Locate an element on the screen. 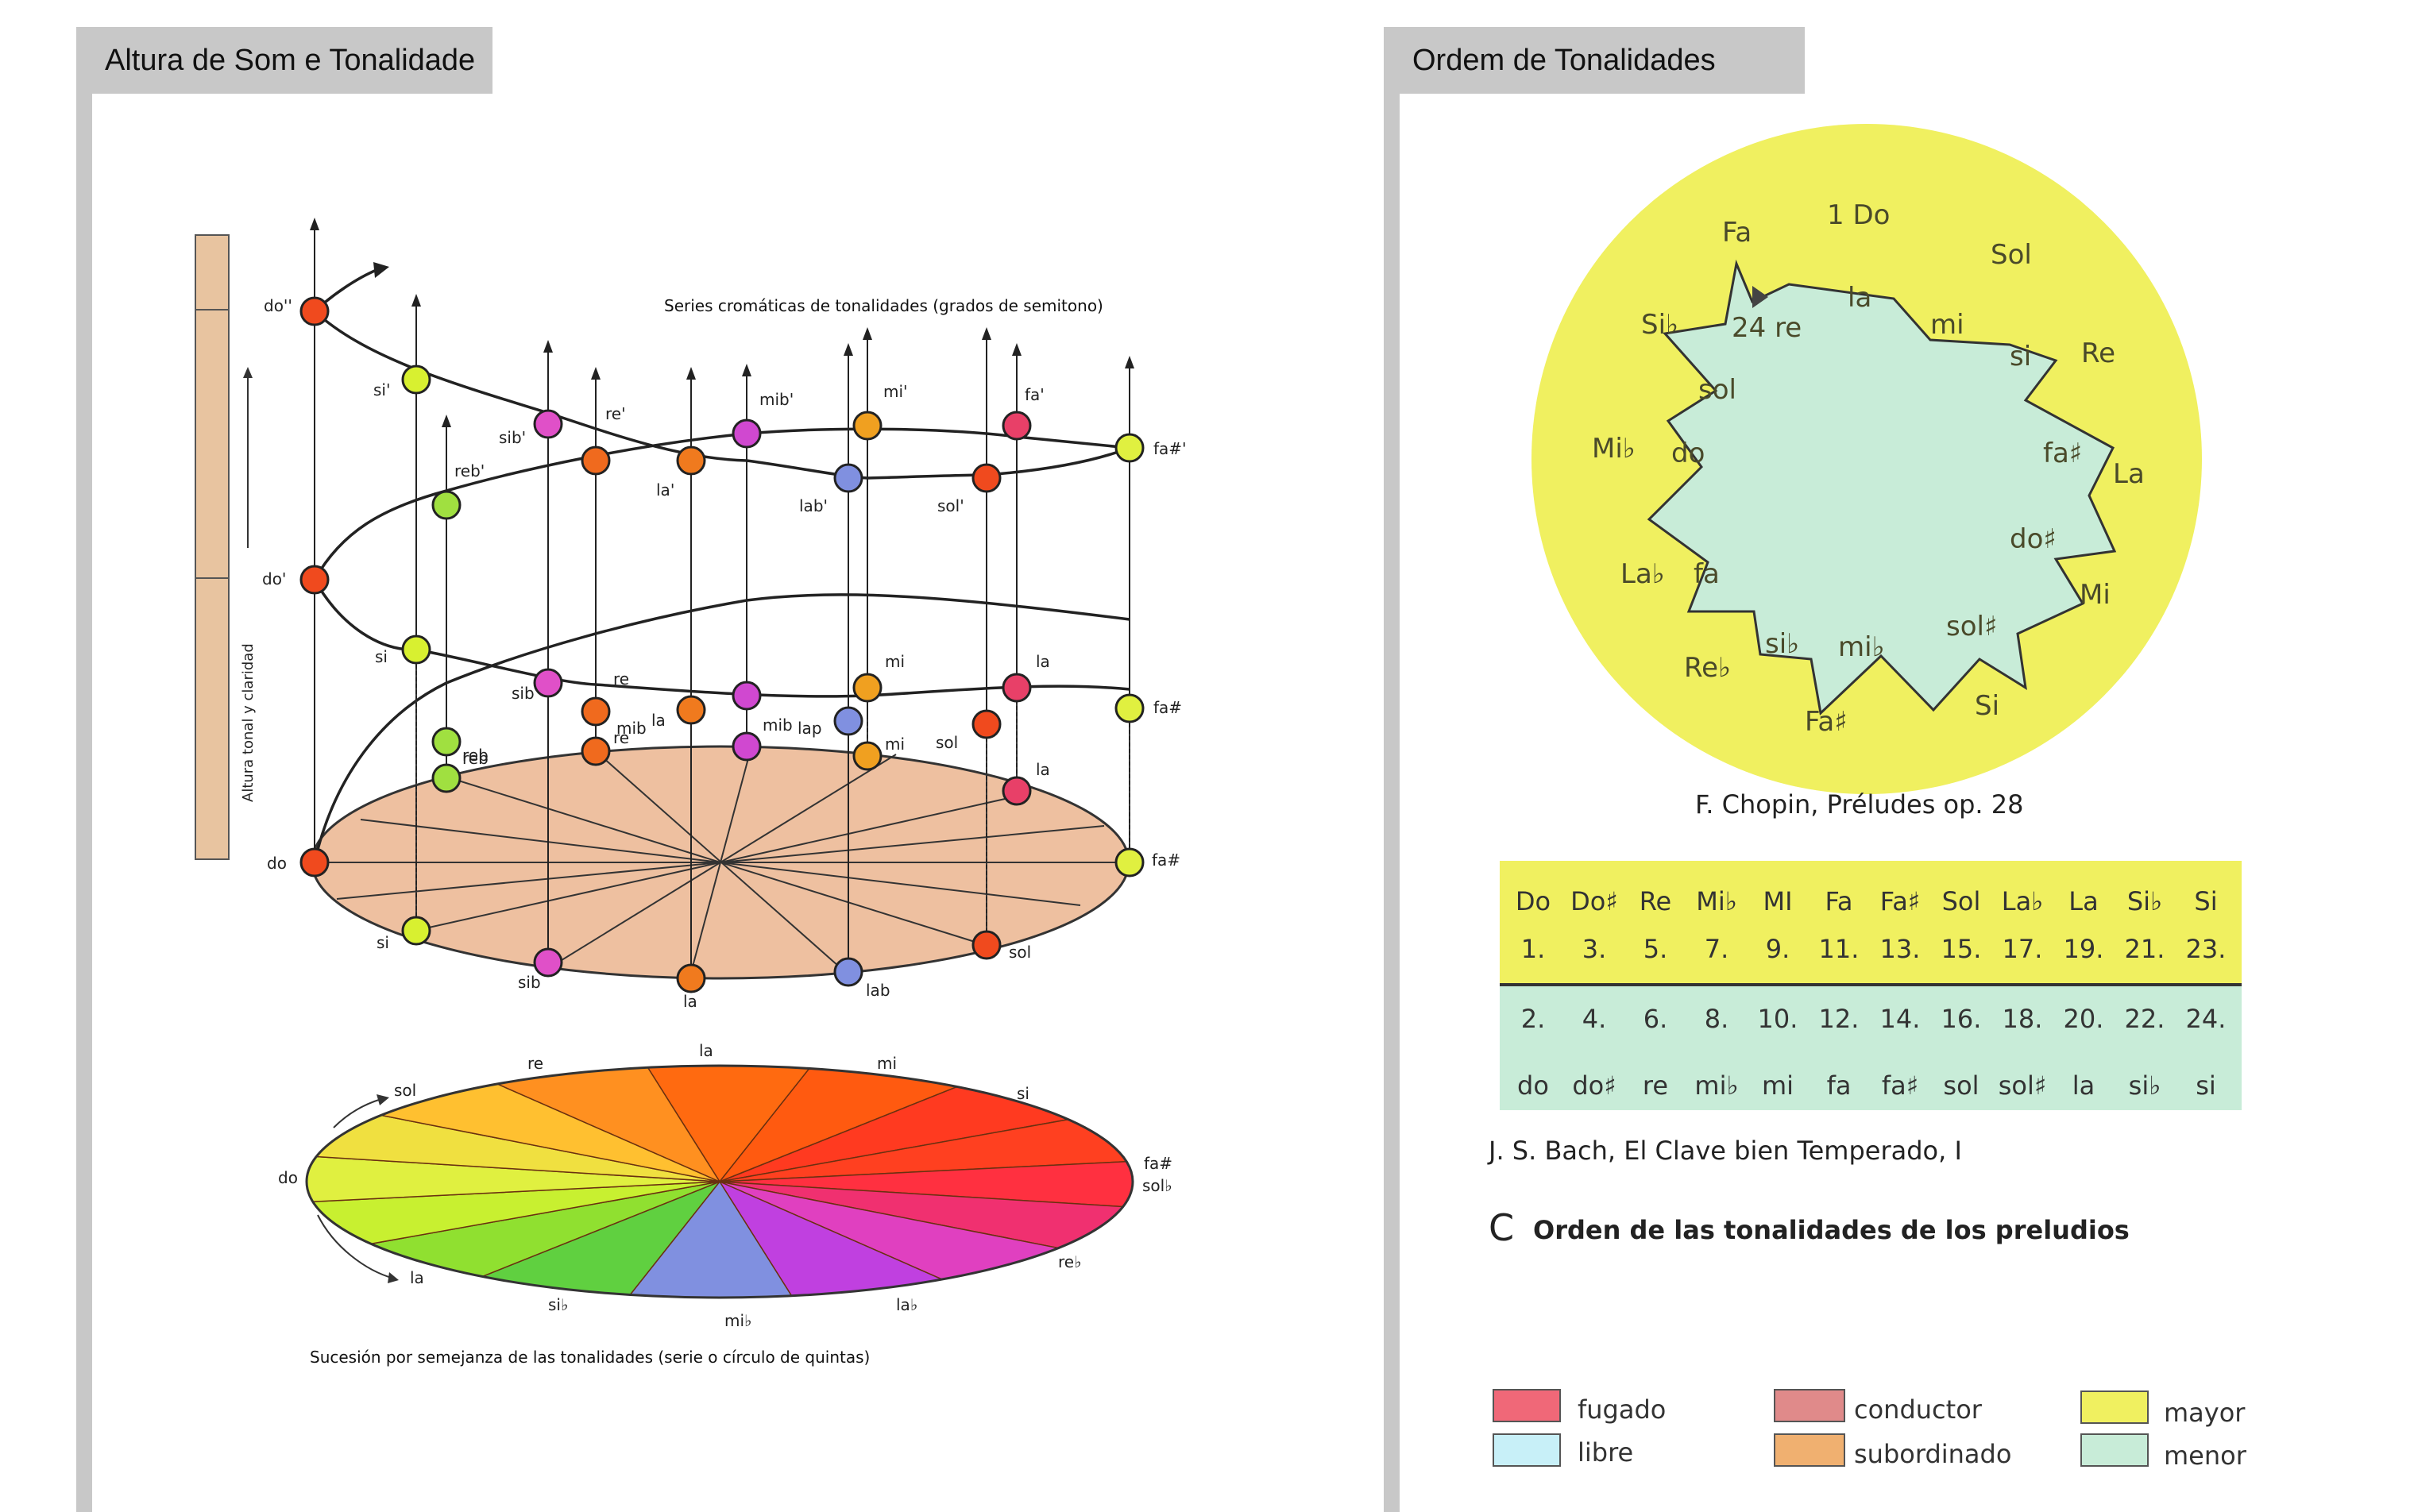  label-reb-low: reb is located at coordinates (475, 758).